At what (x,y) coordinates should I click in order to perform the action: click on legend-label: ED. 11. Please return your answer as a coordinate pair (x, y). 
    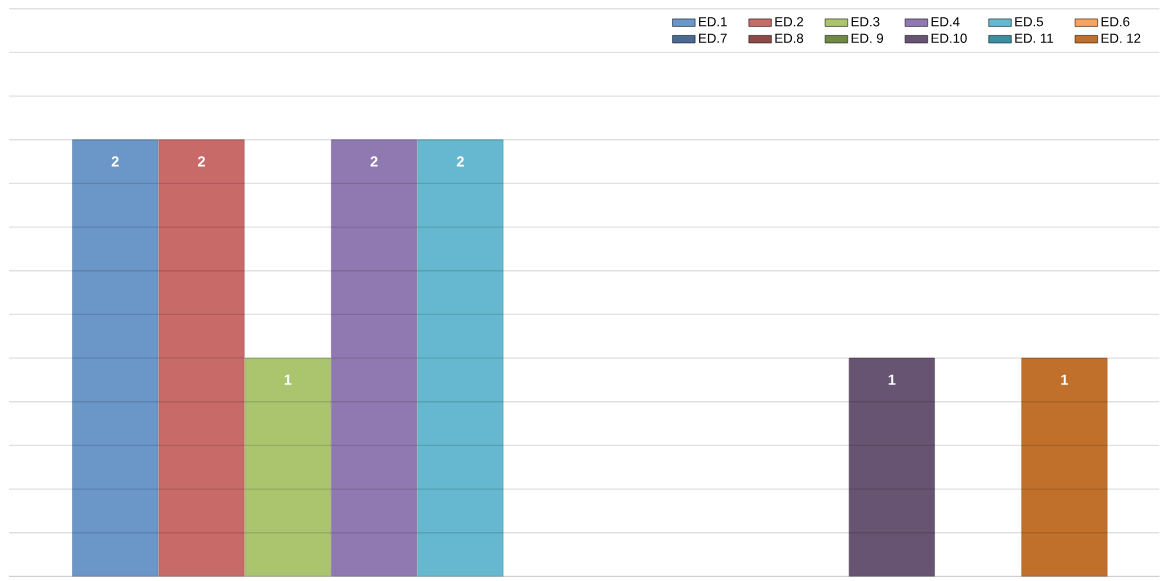
    Looking at the image, I should click on (1034, 38).